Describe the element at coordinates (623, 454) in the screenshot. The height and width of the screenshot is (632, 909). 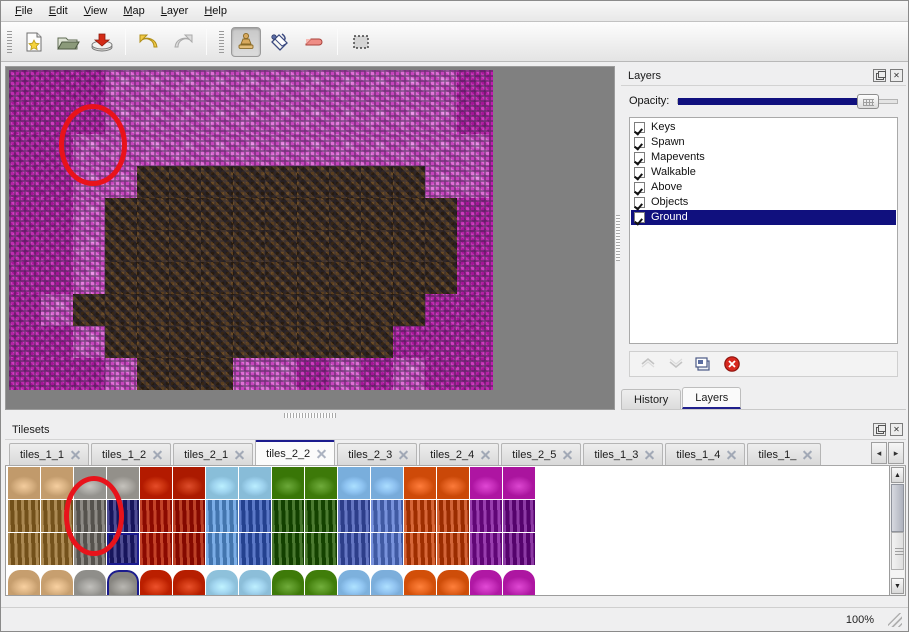
I see `tileset-tab-tiles_1_3: tiles_1_3` at that location.